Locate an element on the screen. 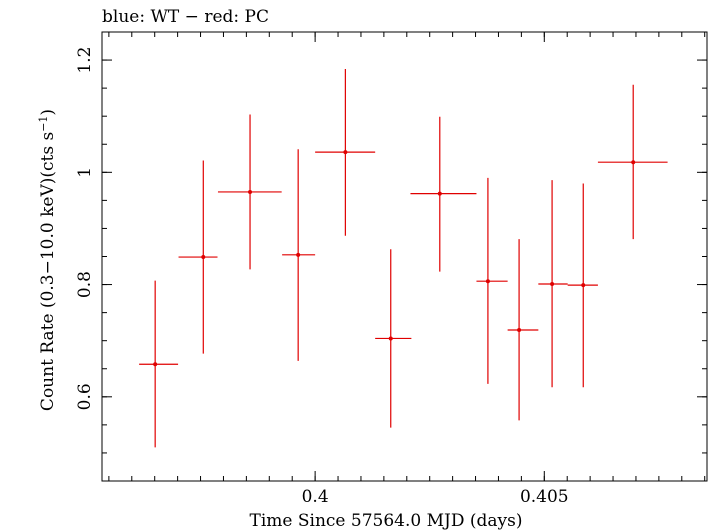  y-axis-label: Count Rate (0.3−10.0 keV)(cts s−1) is located at coordinates (47, 260).